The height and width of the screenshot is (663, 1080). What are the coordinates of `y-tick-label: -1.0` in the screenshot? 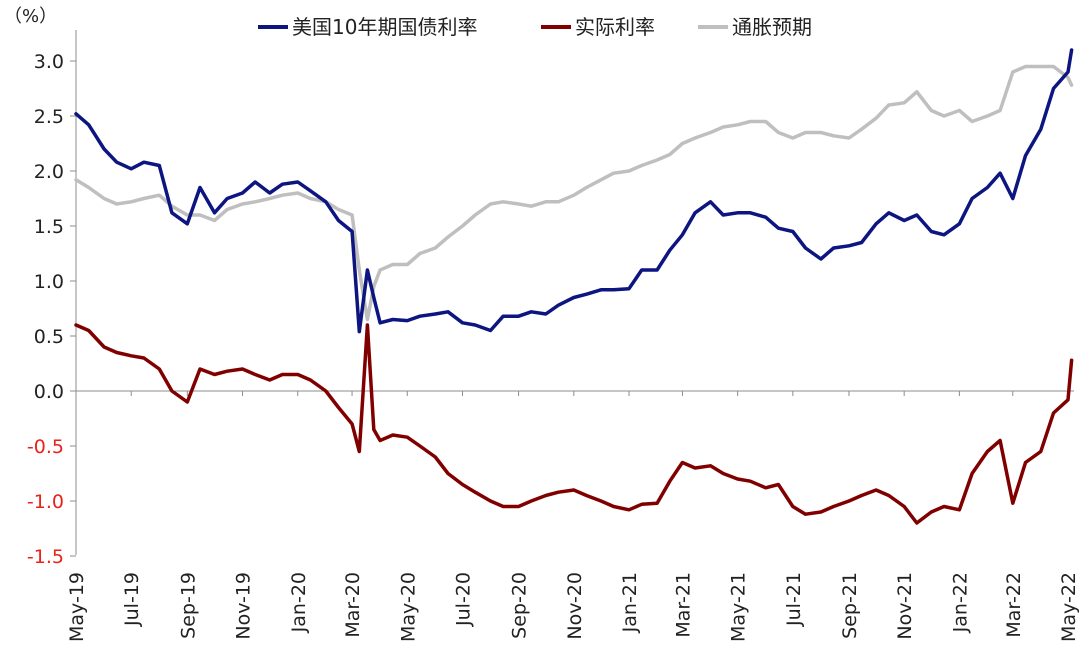 It's located at (45, 502).